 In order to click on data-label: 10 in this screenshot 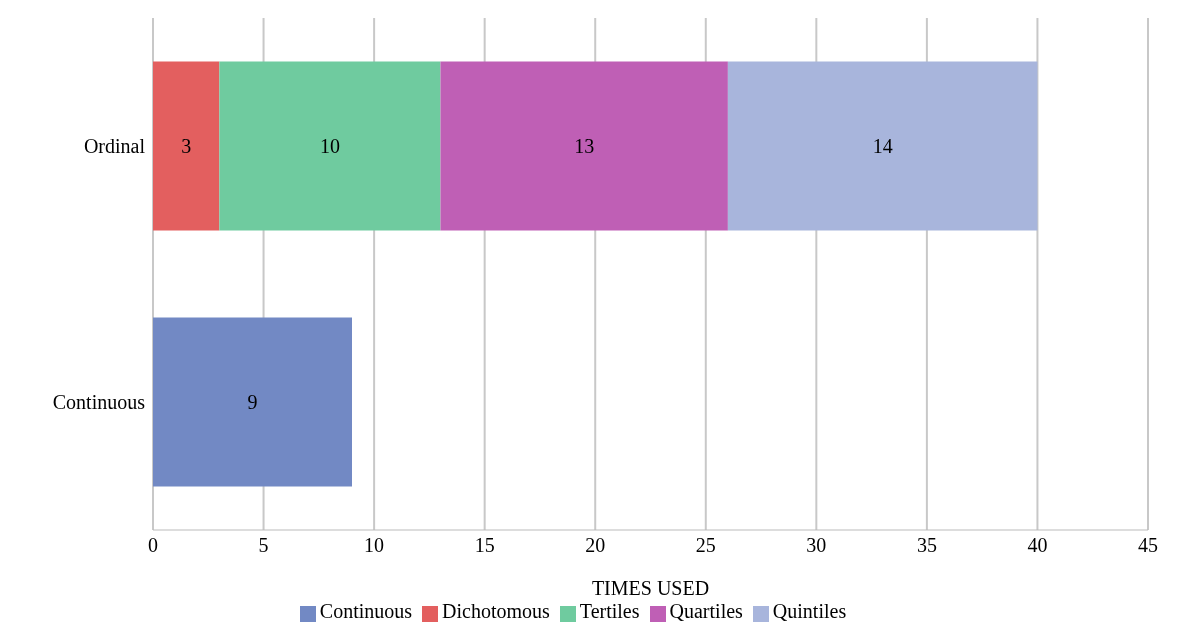, I will do `click(329, 146)`.